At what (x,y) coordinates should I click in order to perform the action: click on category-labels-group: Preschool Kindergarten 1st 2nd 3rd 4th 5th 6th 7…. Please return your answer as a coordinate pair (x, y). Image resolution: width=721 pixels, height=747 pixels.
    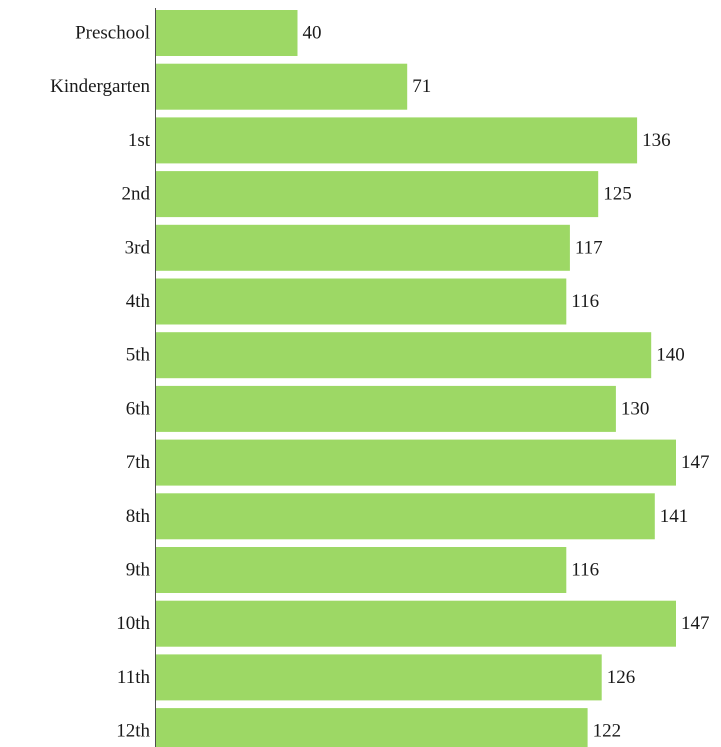
    Looking at the image, I should click on (100, 382).